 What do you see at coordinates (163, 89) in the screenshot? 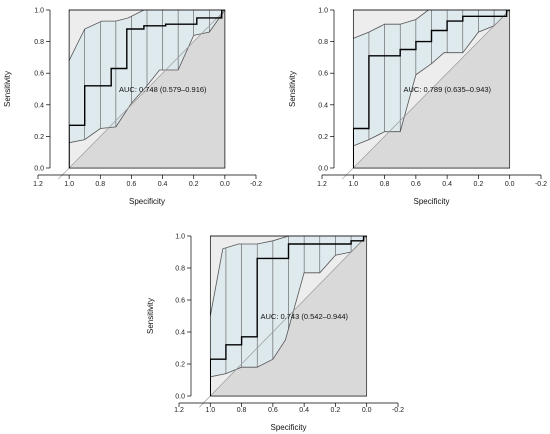
I see `auc-label: AUC: 0.748 (0.579–0.916)` at bounding box center [163, 89].